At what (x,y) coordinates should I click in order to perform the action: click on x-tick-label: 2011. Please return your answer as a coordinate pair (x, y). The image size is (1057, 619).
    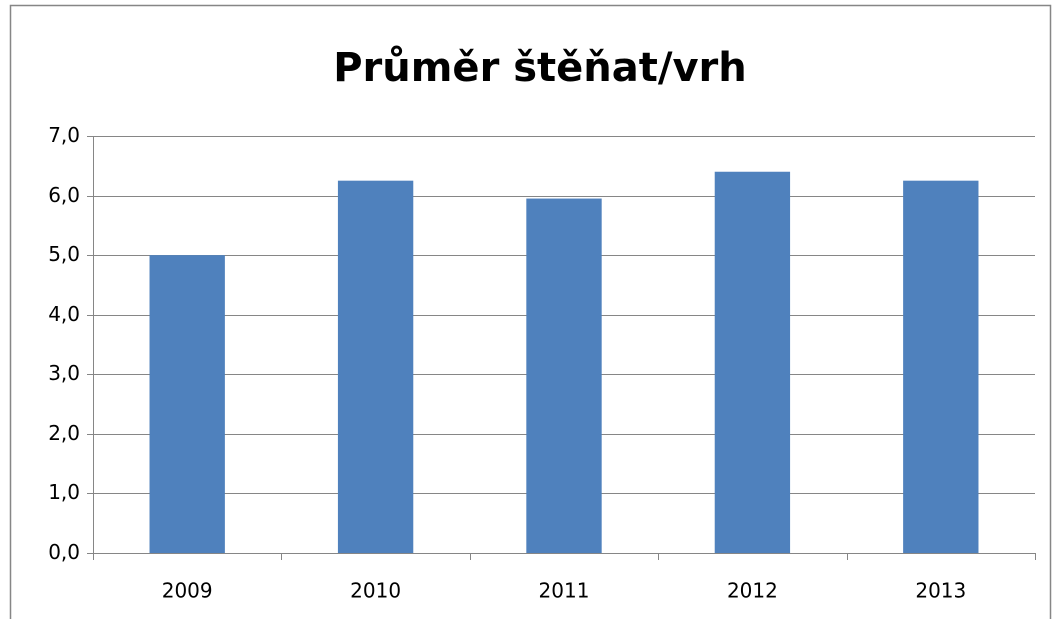
    Looking at the image, I should click on (564, 591).